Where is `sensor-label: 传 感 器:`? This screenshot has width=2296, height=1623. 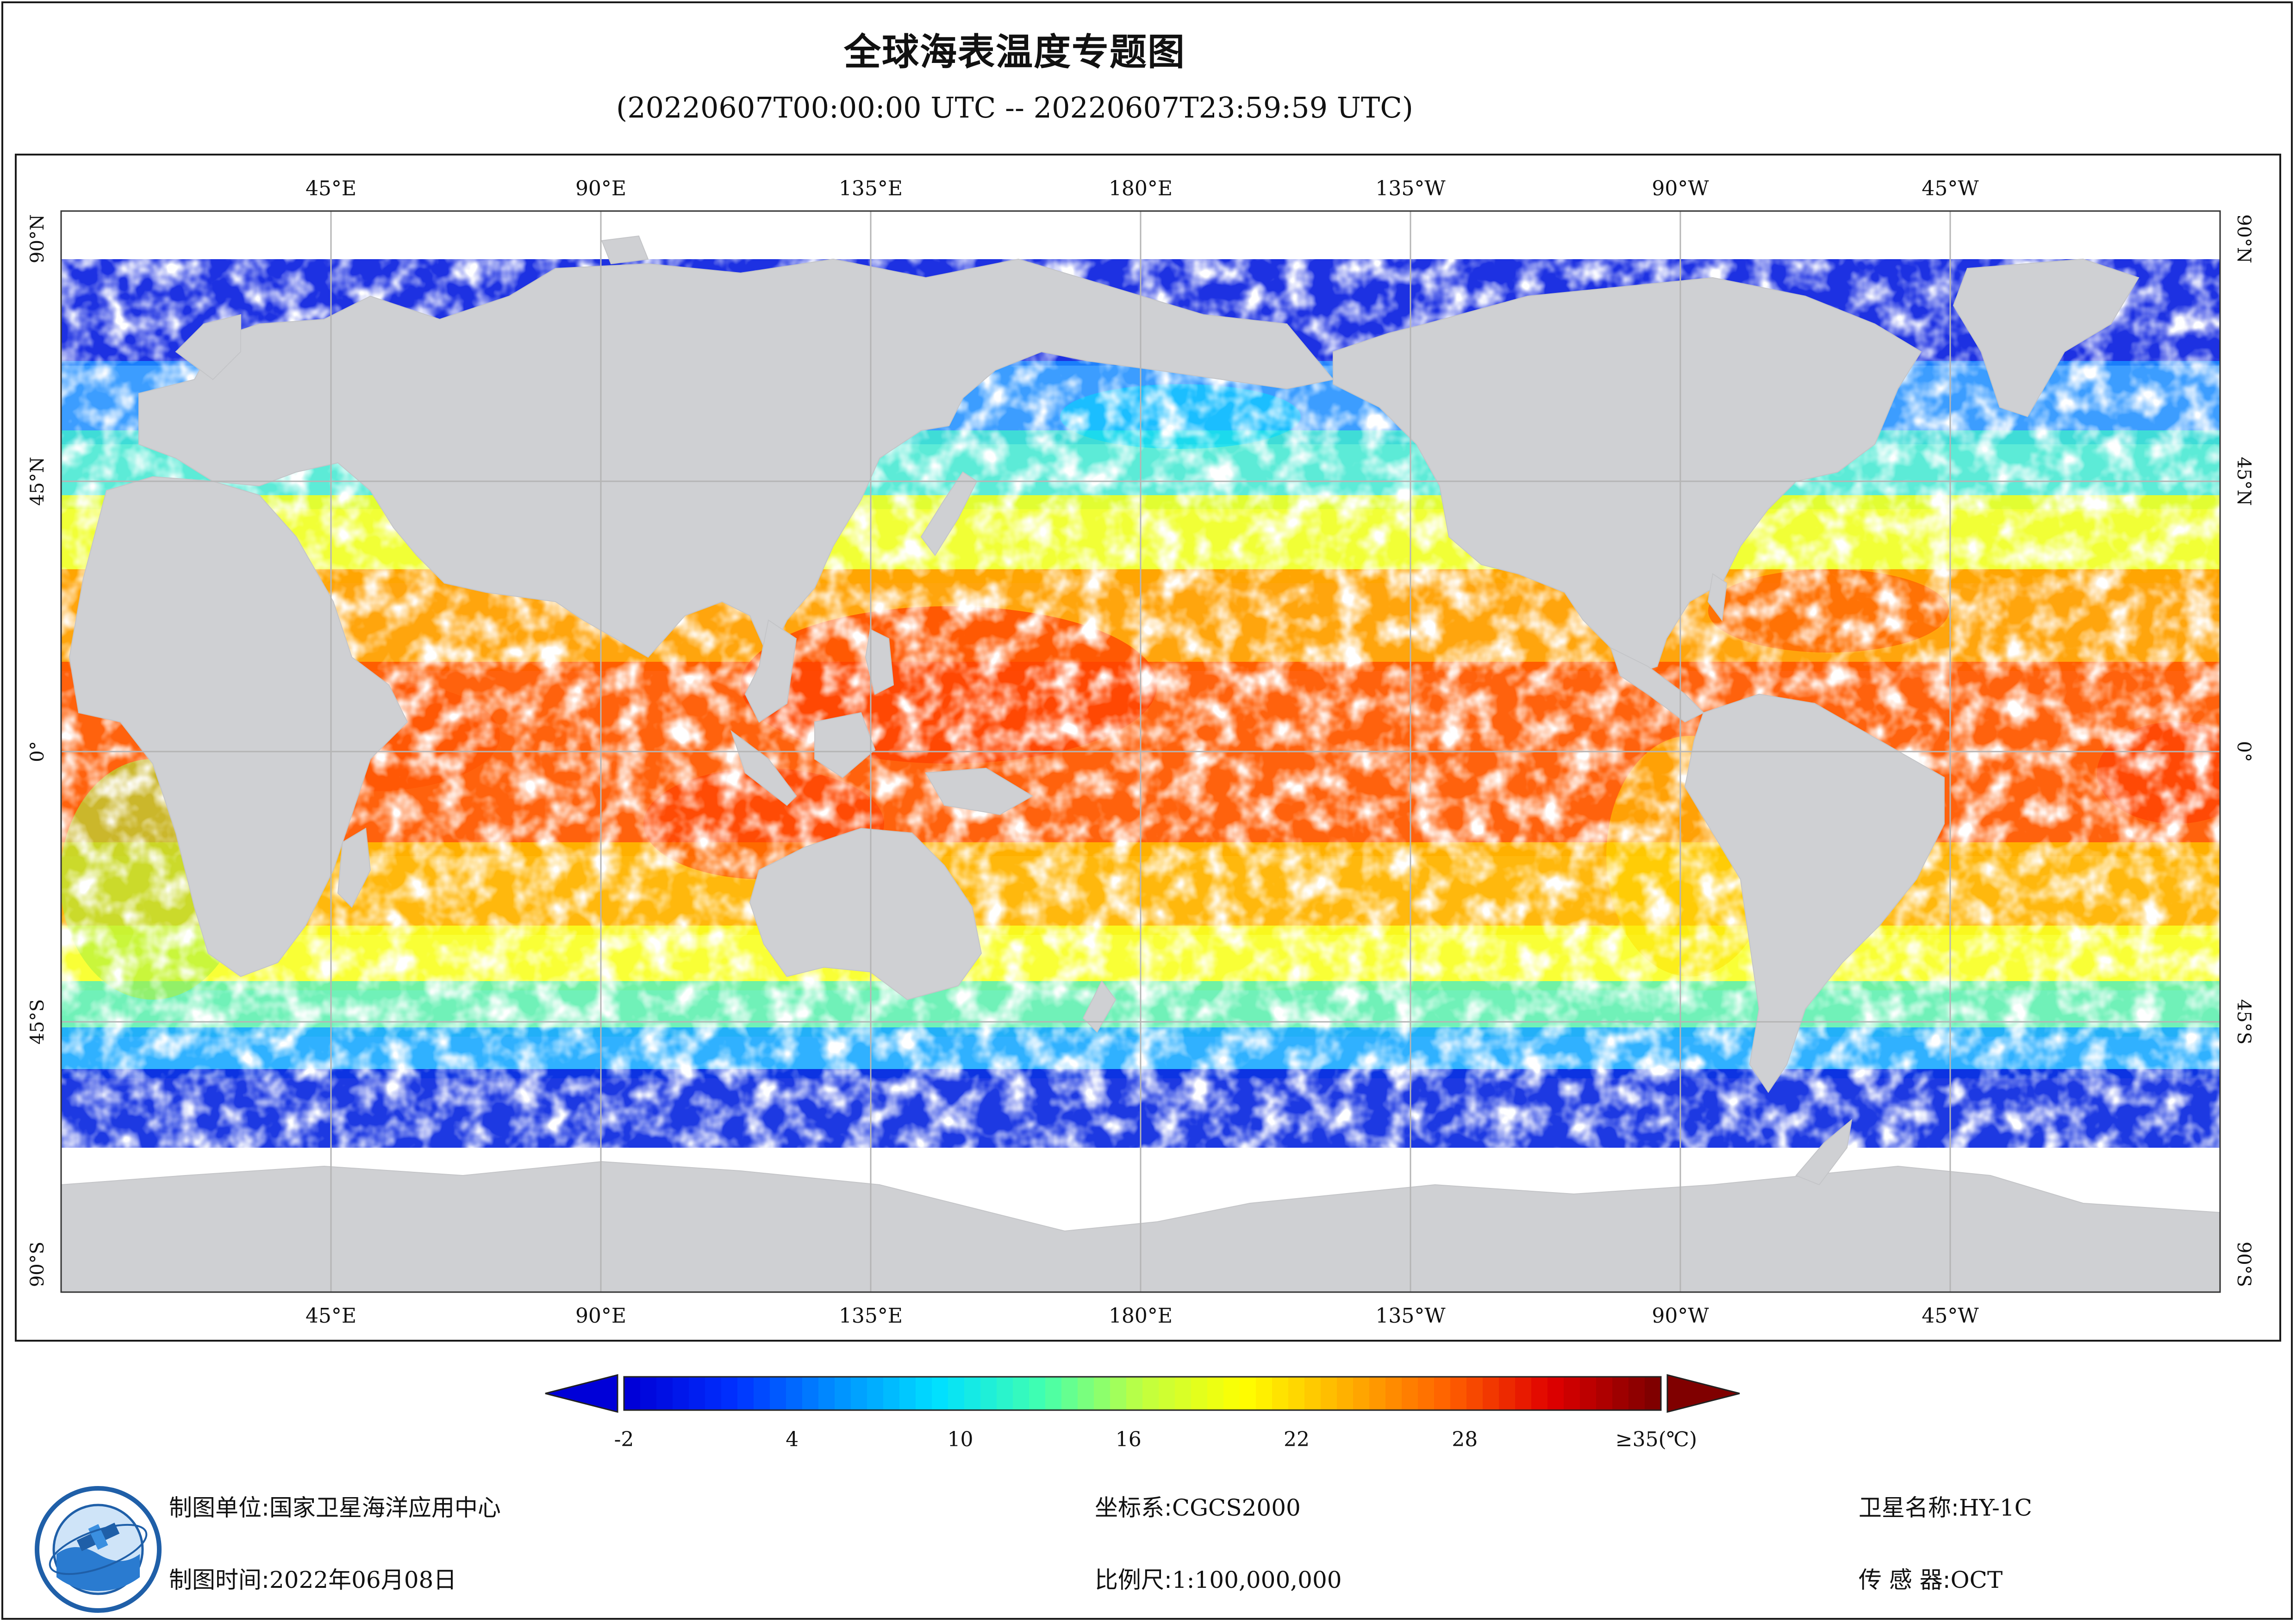
sensor-label: 传 感 器: is located at coordinates (1905, 1580).